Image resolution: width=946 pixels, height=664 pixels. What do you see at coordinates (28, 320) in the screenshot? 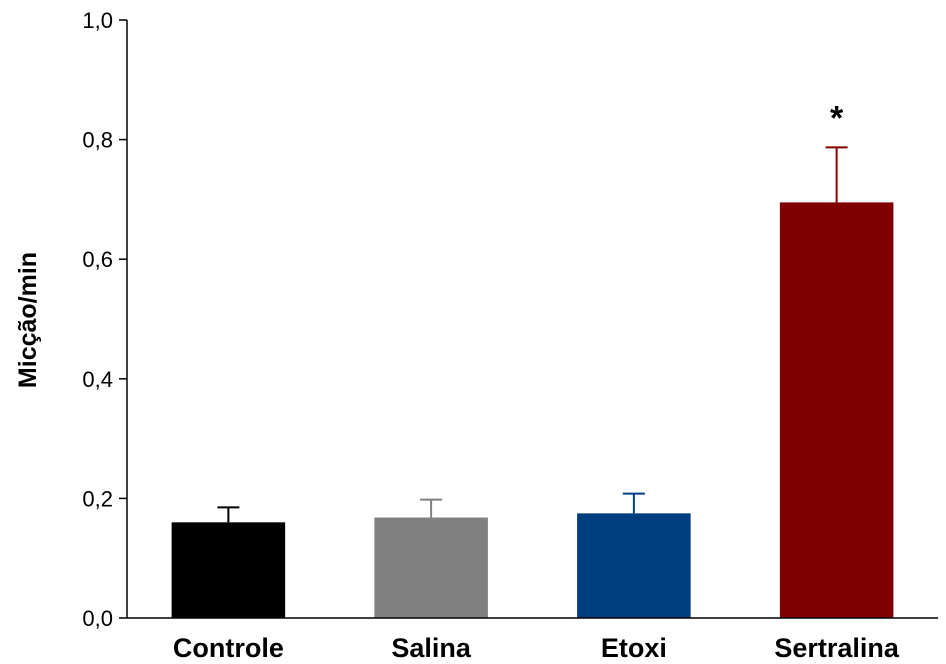
I see `y-axis-title: Micção/min` at bounding box center [28, 320].